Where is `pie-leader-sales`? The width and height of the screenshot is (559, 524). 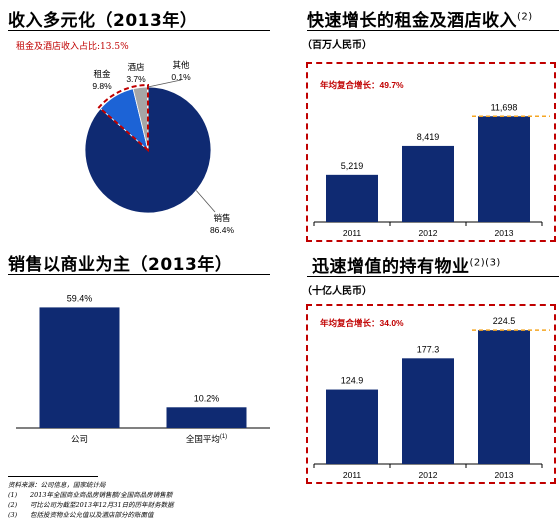 pie-leader-sales is located at coordinates (205, 201).